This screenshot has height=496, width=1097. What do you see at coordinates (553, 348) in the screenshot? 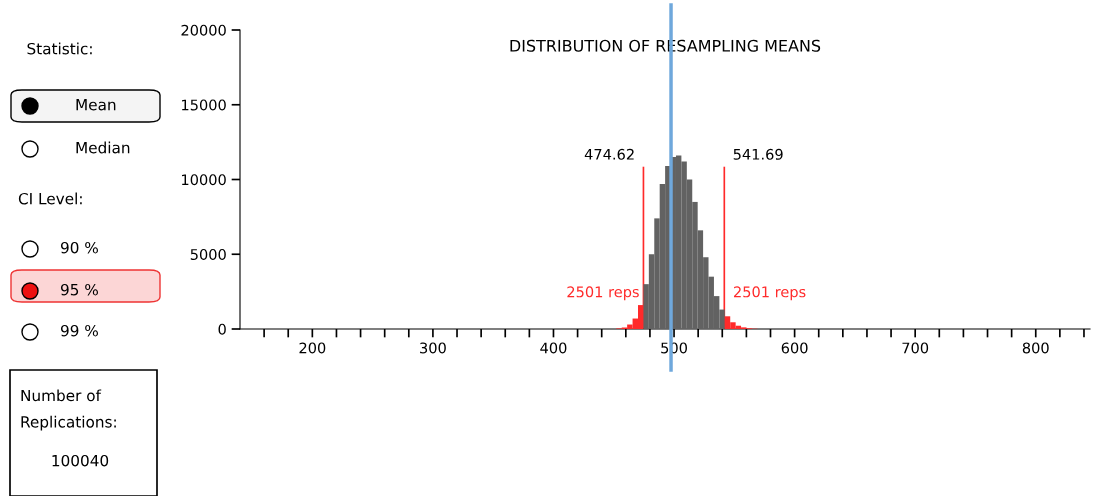
I see `x-tick-label: 400` at bounding box center [553, 348].